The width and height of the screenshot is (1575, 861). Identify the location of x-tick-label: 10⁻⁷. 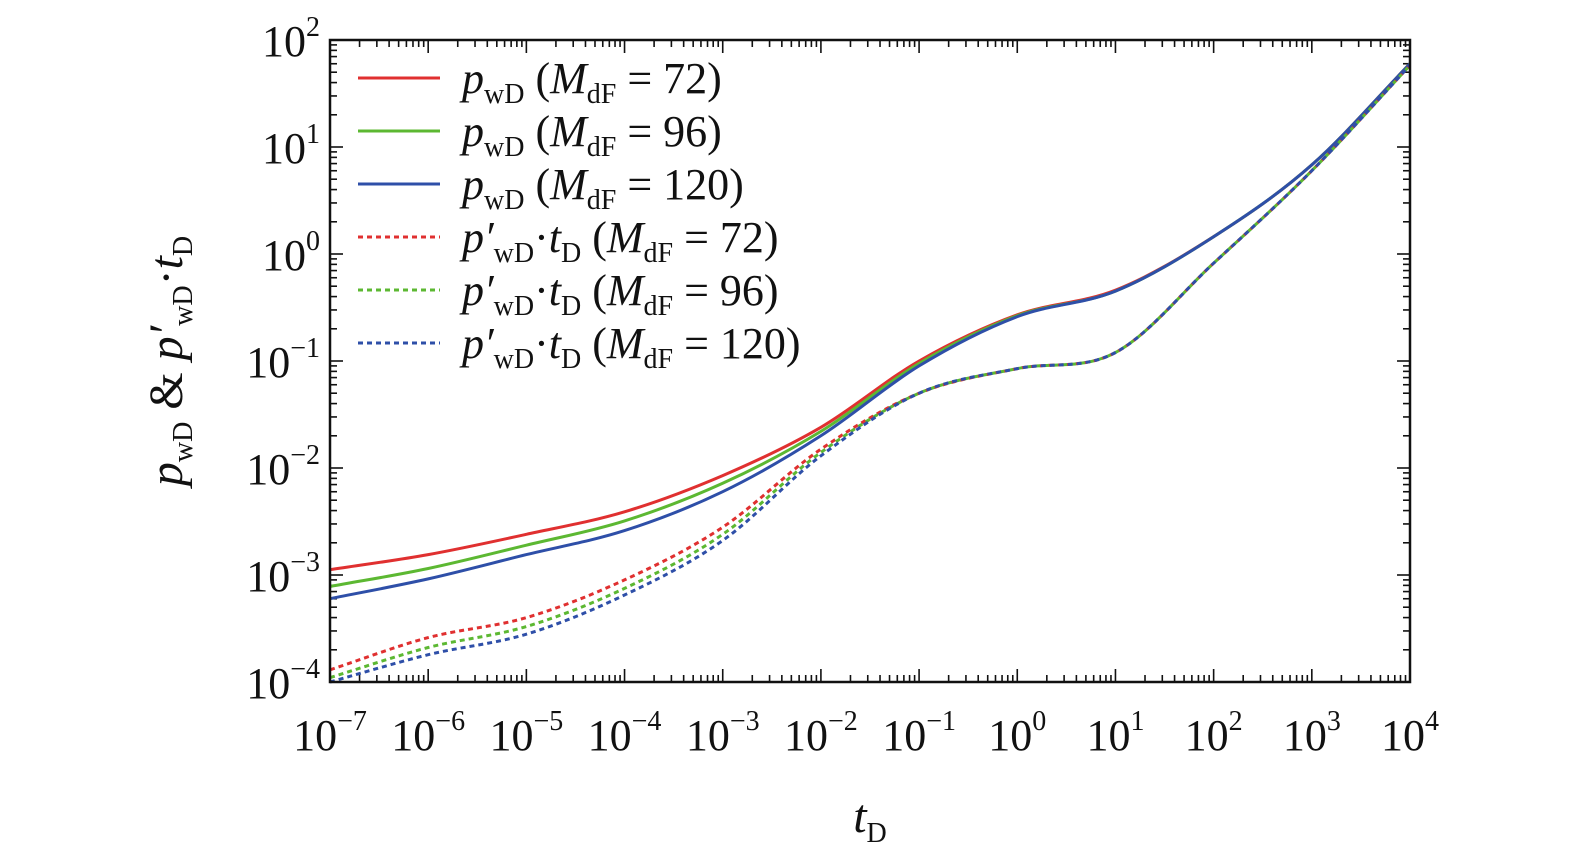
(330, 733).